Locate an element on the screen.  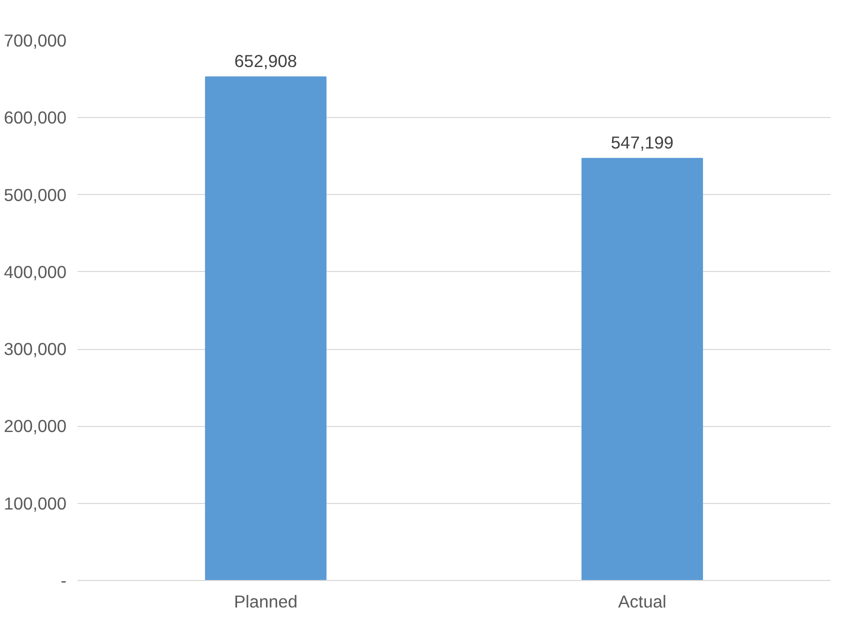
y-tick-label: - is located at coordinates (63, 580).